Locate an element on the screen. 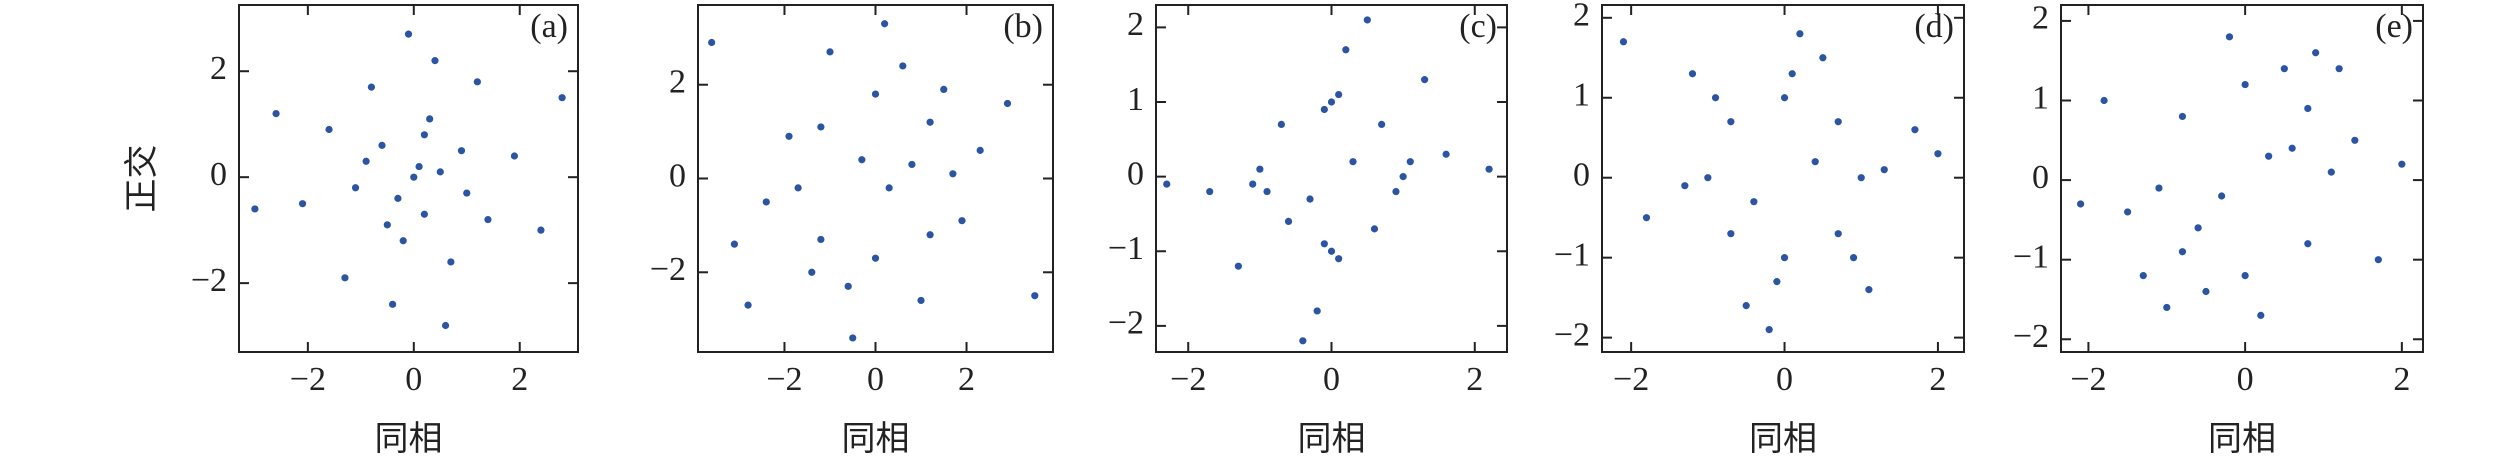 The image size is (2520, 466). panel-label: (a) is located at coordinates (549, 26).